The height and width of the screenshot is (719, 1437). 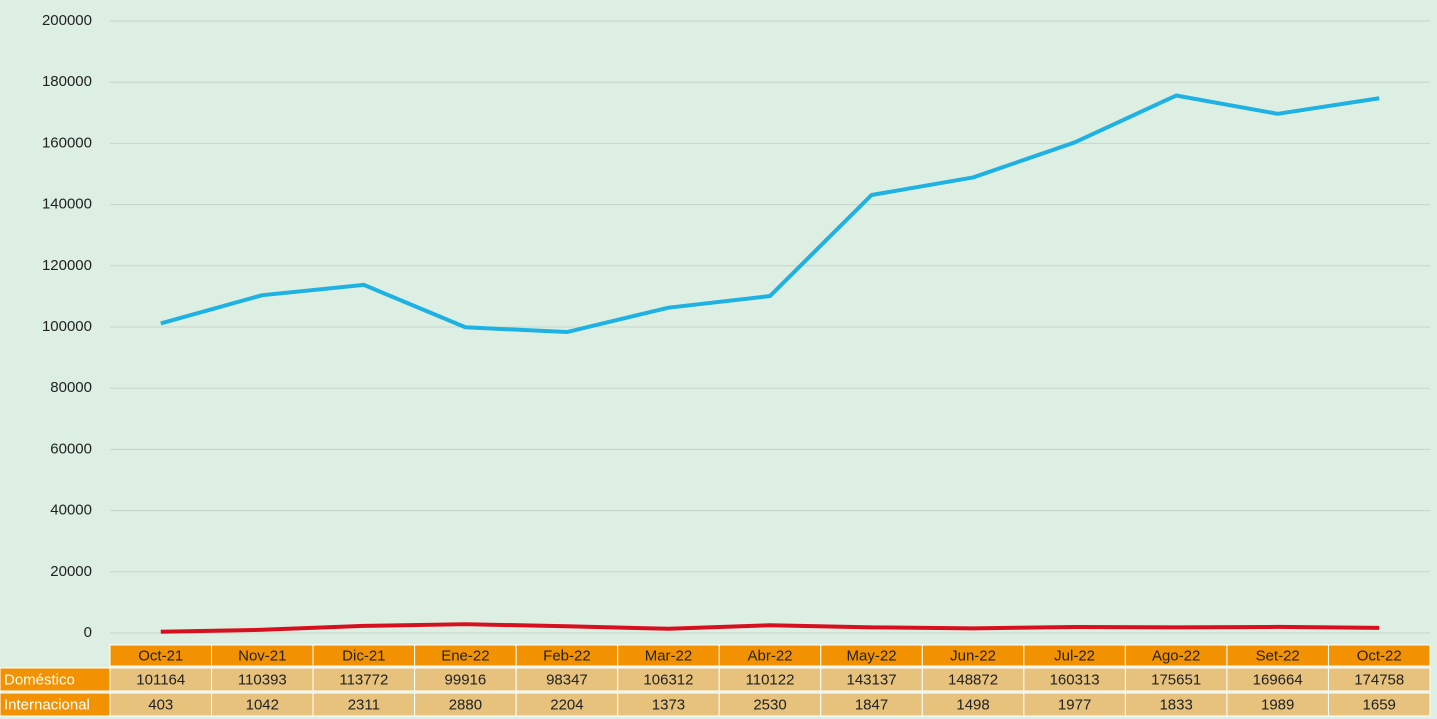 What do you see at coordinates (67, 142) in the screenshot?
I see `y-tick-label: 160000` at bounding box center [67, 142].